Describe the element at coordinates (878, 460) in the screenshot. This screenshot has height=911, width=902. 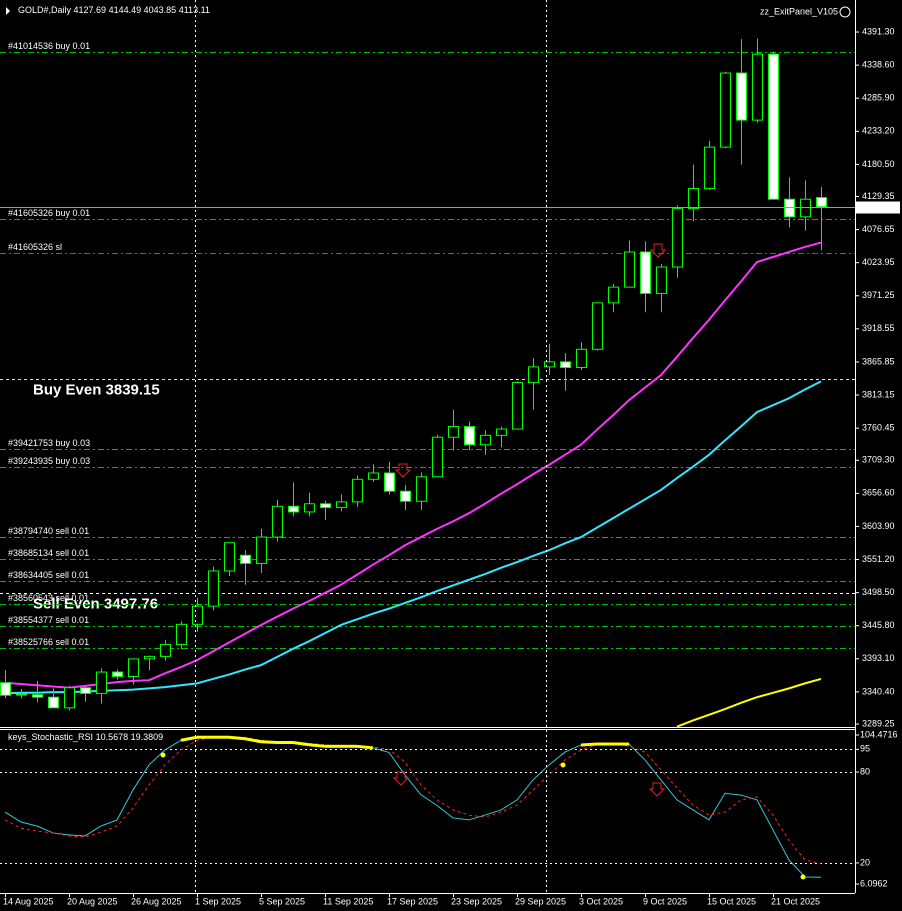
I see `y-tick-label: 3709.30` at that location.